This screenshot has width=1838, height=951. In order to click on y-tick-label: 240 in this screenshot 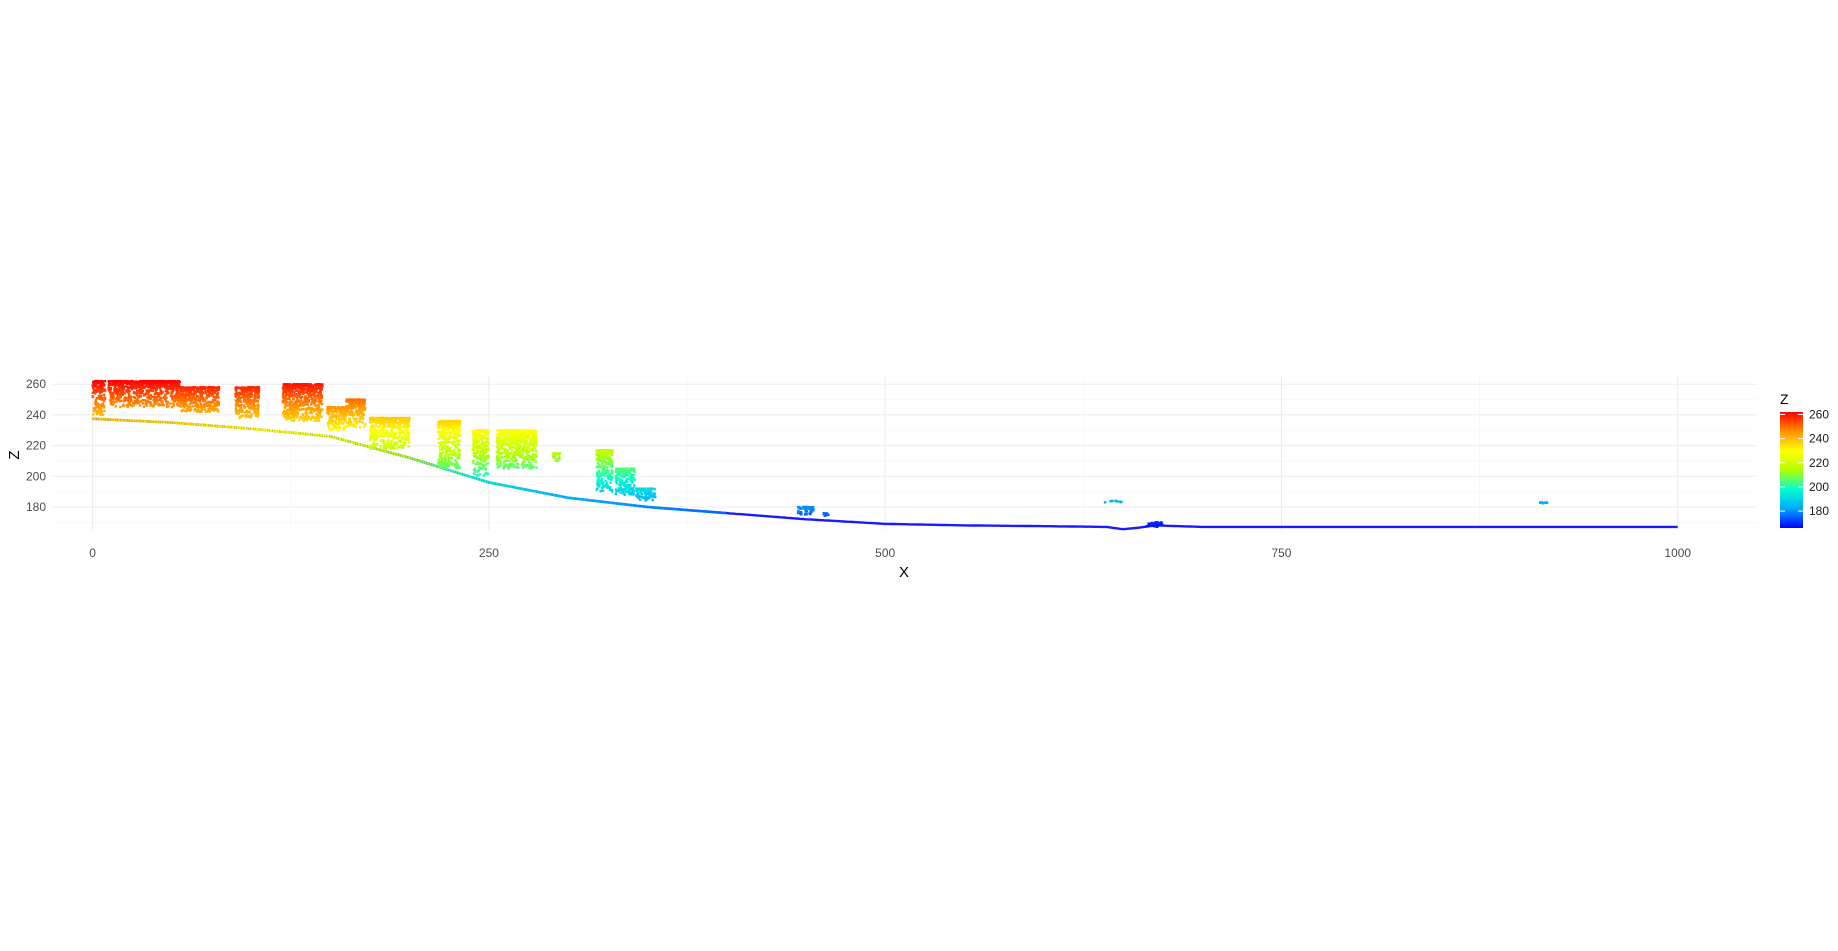, I will do `click(36, 415)`.